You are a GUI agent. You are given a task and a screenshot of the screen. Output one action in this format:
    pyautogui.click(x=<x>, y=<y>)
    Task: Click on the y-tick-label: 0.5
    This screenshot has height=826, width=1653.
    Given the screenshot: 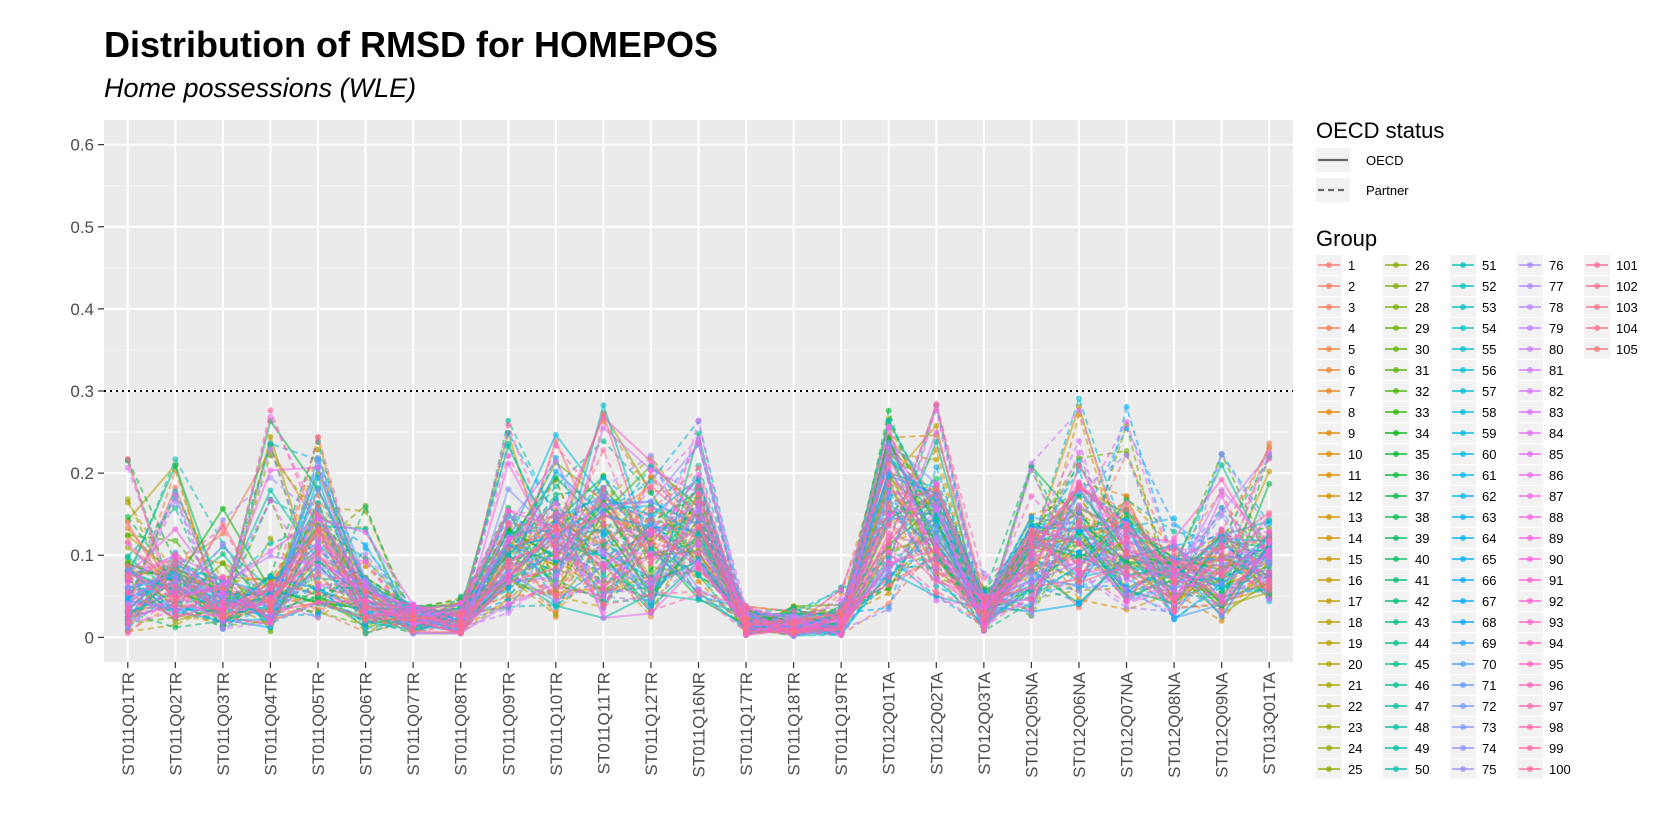 What is the action you would take?
    pyautogui.click(x=82, y=227)
    